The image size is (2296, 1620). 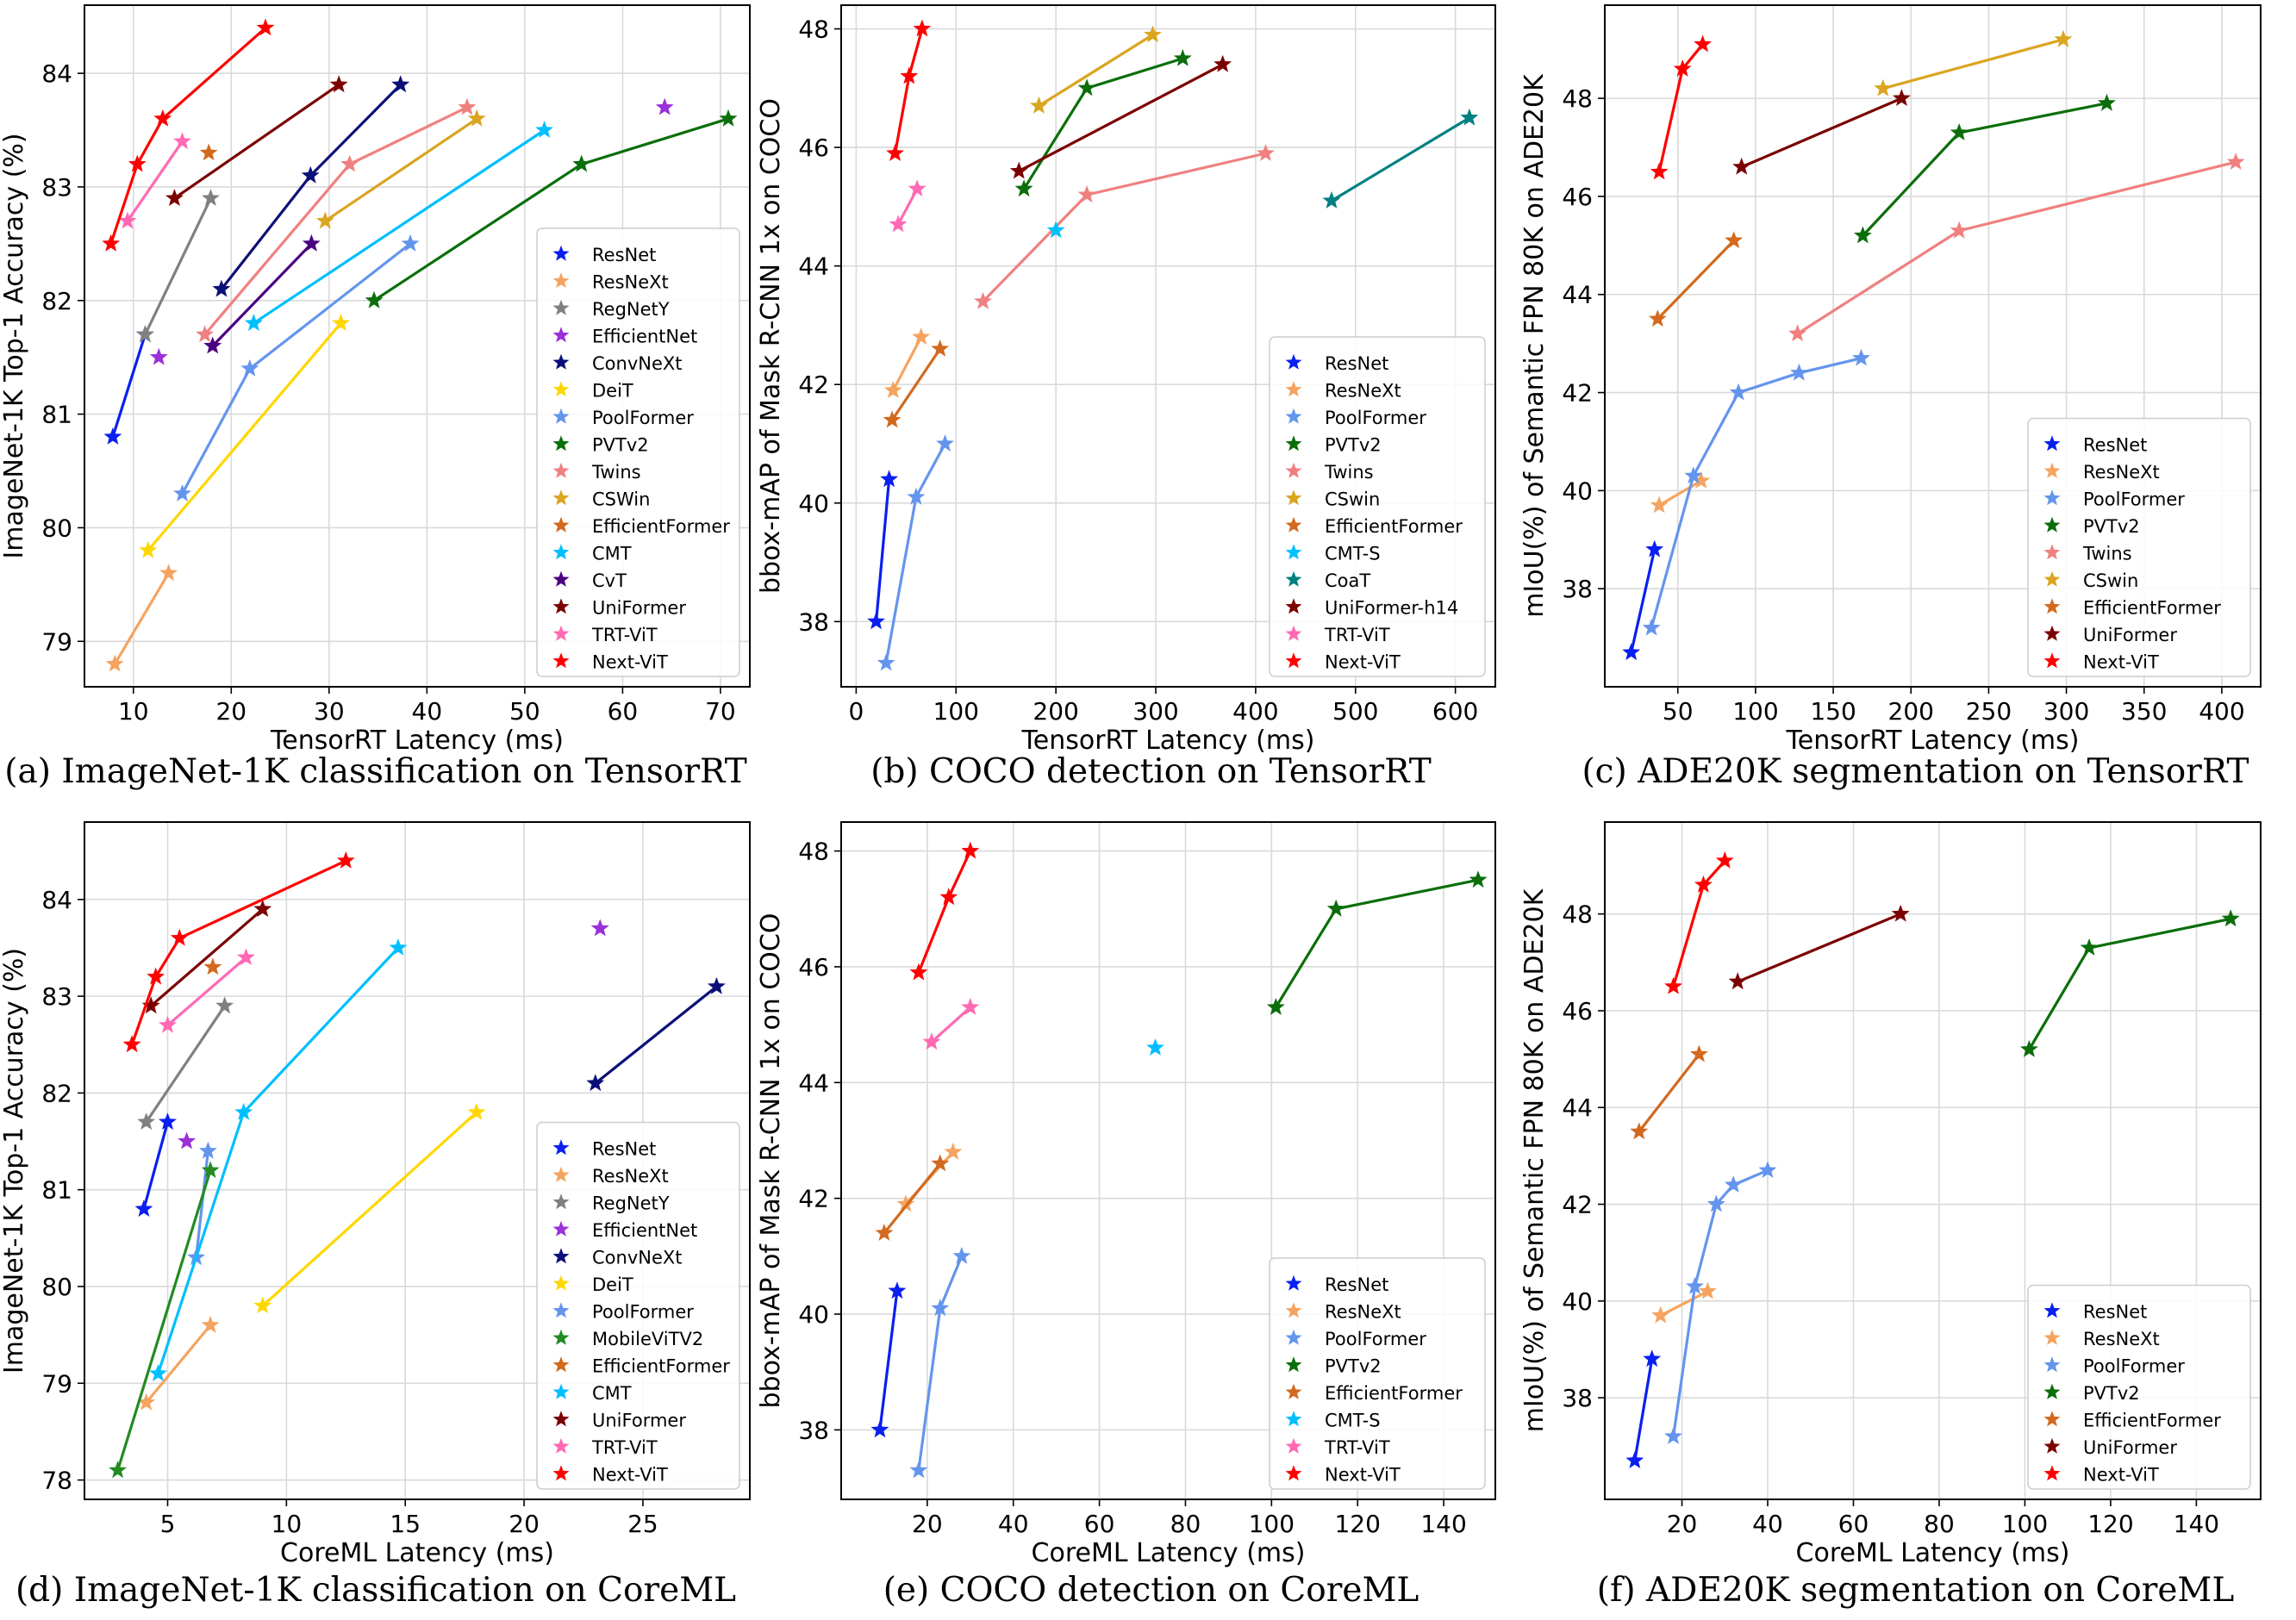 I want to click on series-line-mobilevitv2, so click(x=164, y=1320).